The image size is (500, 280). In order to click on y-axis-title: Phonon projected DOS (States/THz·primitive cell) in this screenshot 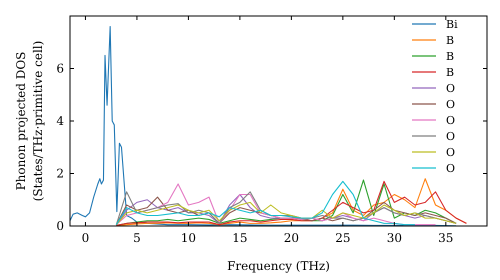, I will do `click(29, 121)`.